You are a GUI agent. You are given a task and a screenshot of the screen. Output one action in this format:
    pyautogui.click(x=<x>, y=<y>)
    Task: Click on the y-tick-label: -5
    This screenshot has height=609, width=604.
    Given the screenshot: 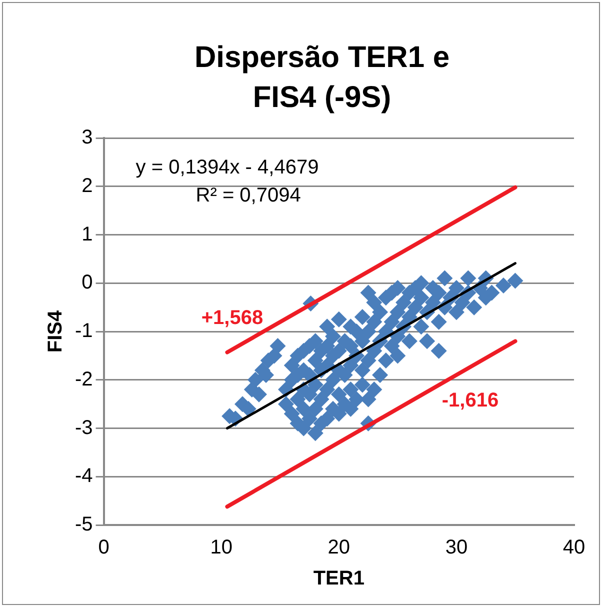 What is the action you would take?
    pyautogui.click(x=83, y=525)
    